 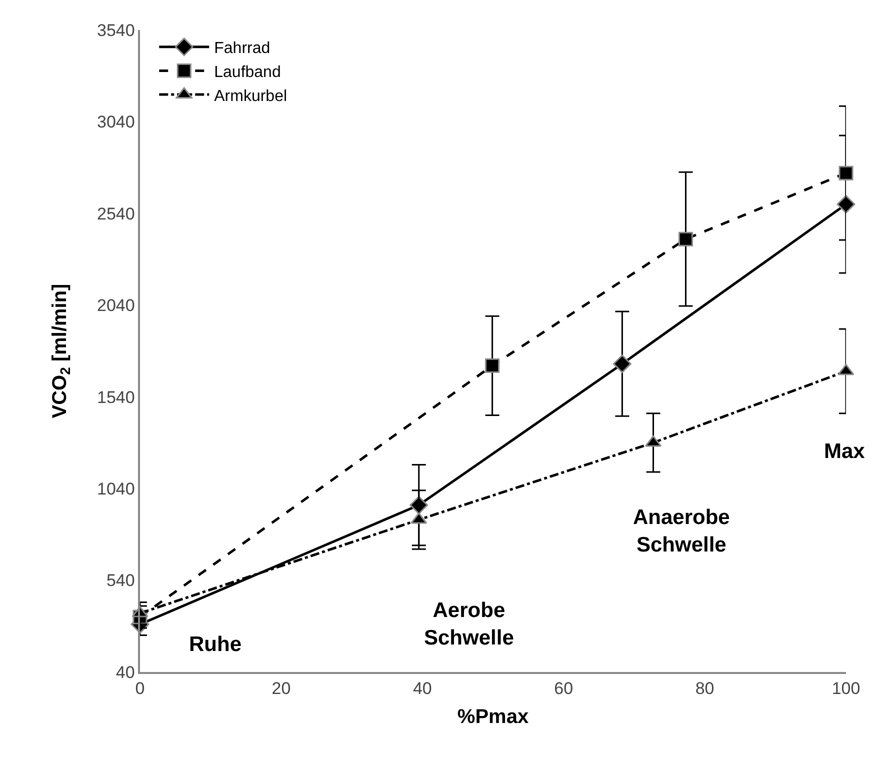 I want to click on y-tick-label: 3540, so click(x=116, y=30).